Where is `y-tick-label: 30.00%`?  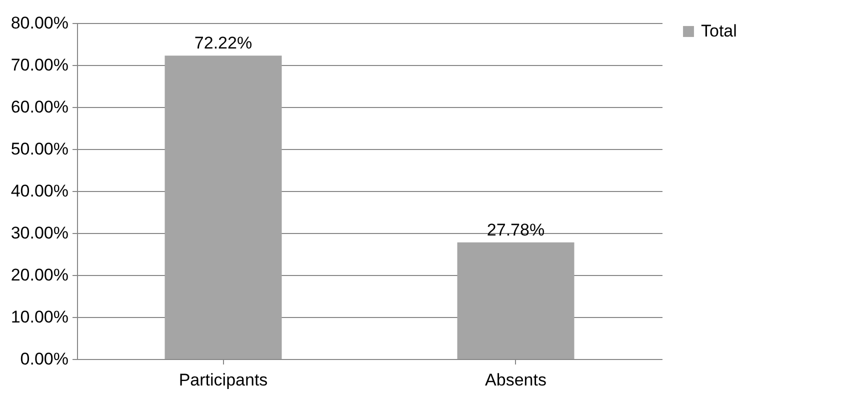 y-tick-label: 30.00% is located at coordinates (39, 233).